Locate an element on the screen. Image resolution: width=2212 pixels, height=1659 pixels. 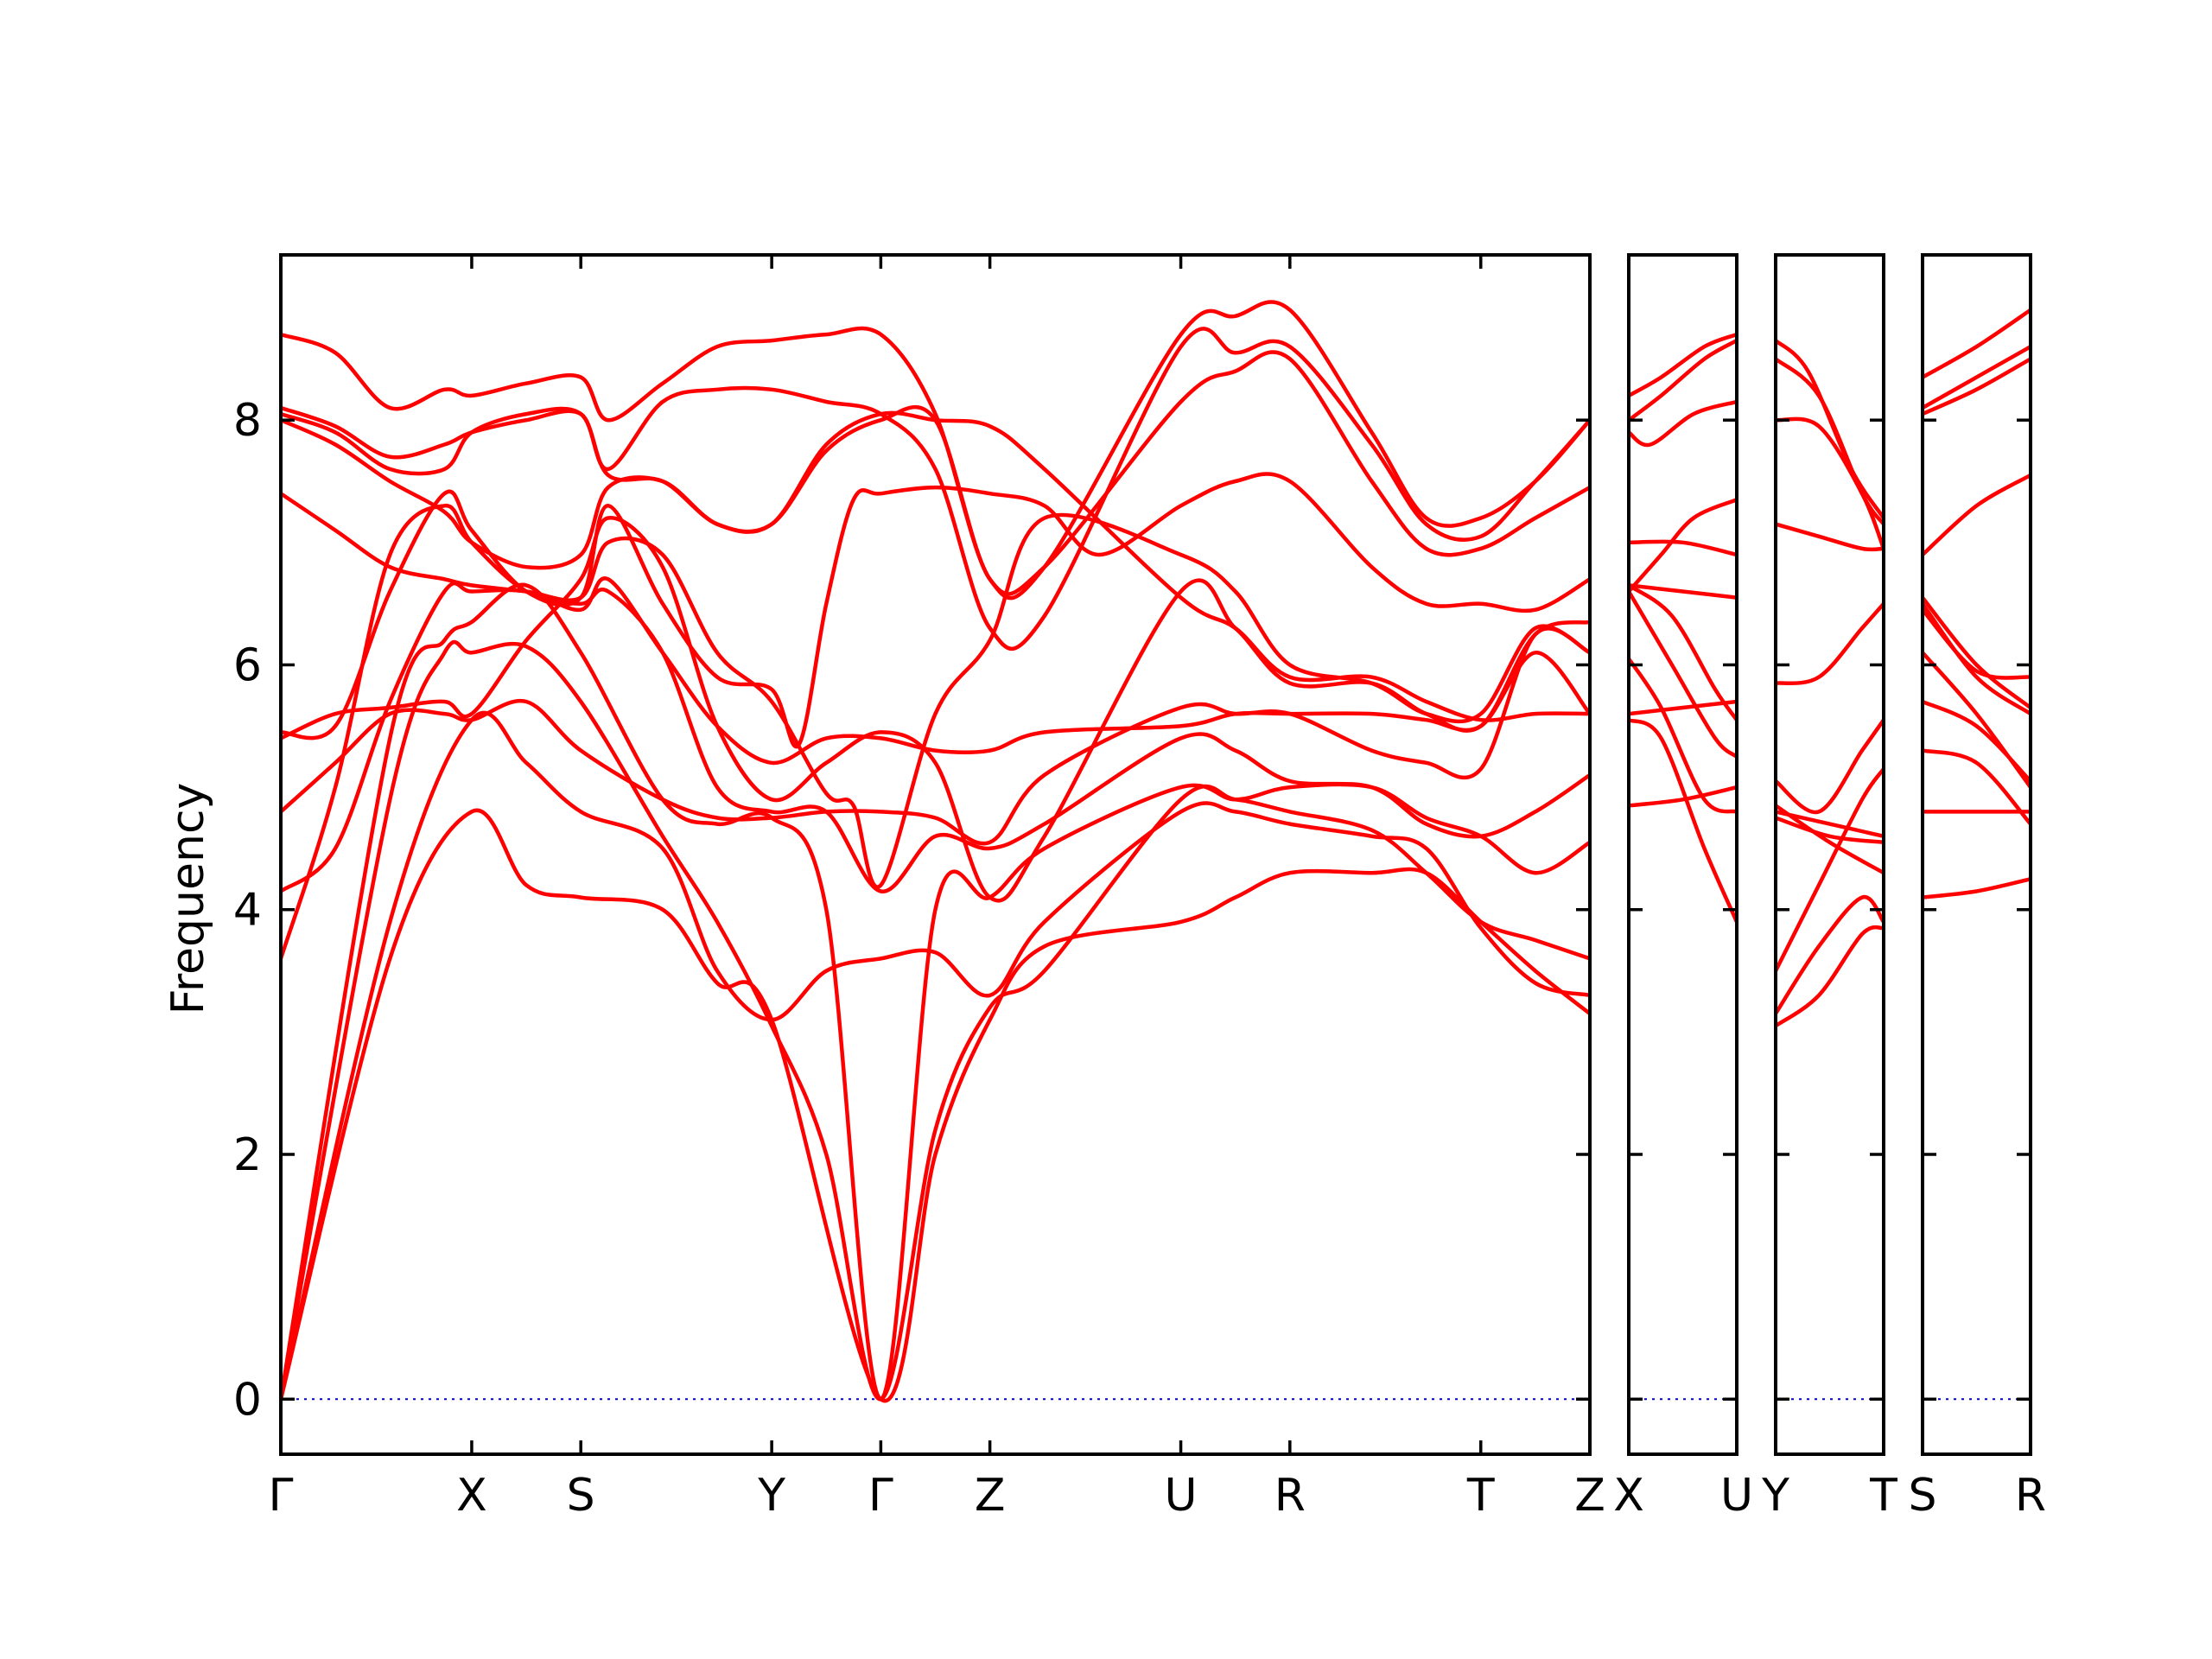
y-tick-label: 6 is located at coordinates (247, 665).